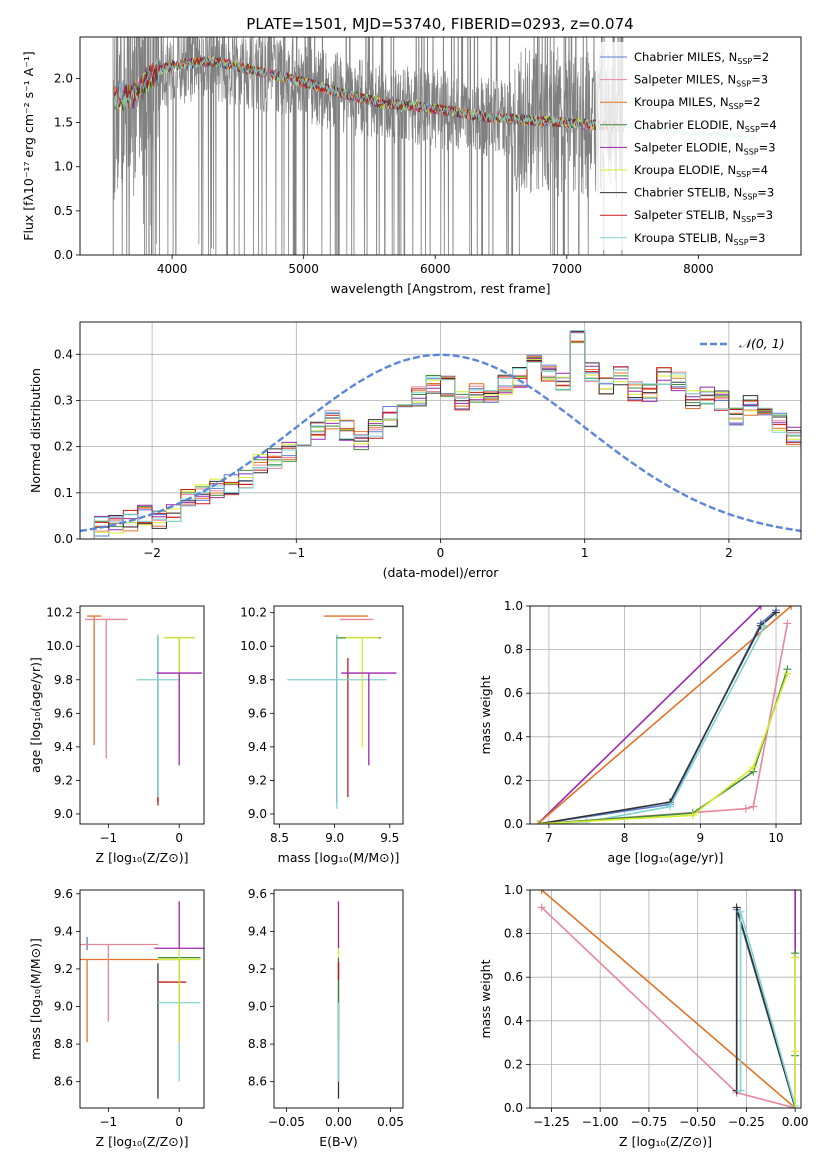  Describe the element at coordinates (513, 934) in the screenshot. I see `y-tick-label: 0.8` at that location.